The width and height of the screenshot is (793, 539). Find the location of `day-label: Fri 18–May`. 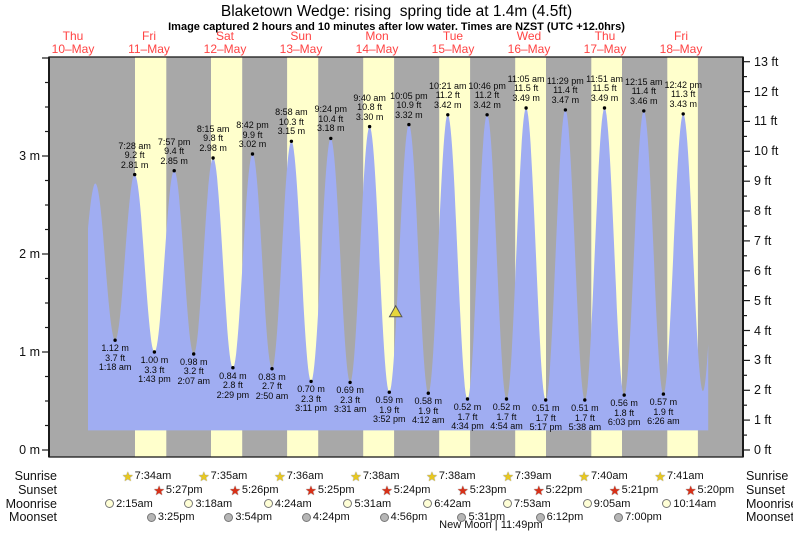

day-label: Fri 18–May is located at coordinates (681, 43).